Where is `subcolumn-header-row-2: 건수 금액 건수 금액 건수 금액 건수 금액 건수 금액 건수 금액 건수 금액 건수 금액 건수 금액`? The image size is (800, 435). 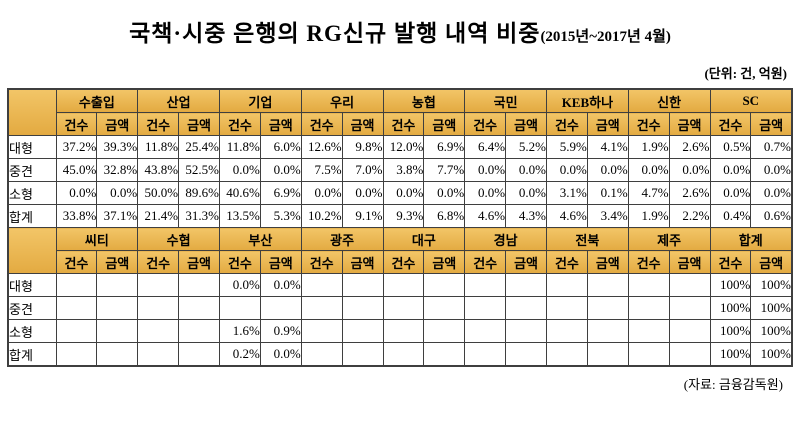 subcolumn-header-row-2: 건수 금액 건수 금액 건수 금액 건수 금액 건수 금액 건수 금액 건수 금액 건수 금액 건수 금액 is located at coordinates (400, 262).